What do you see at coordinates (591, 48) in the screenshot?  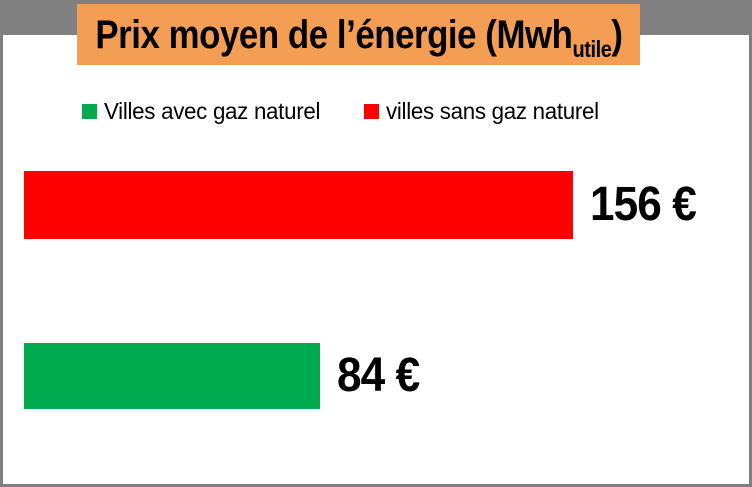 I see `chart-title-subscript: utile` at bounding box center [591, 48].